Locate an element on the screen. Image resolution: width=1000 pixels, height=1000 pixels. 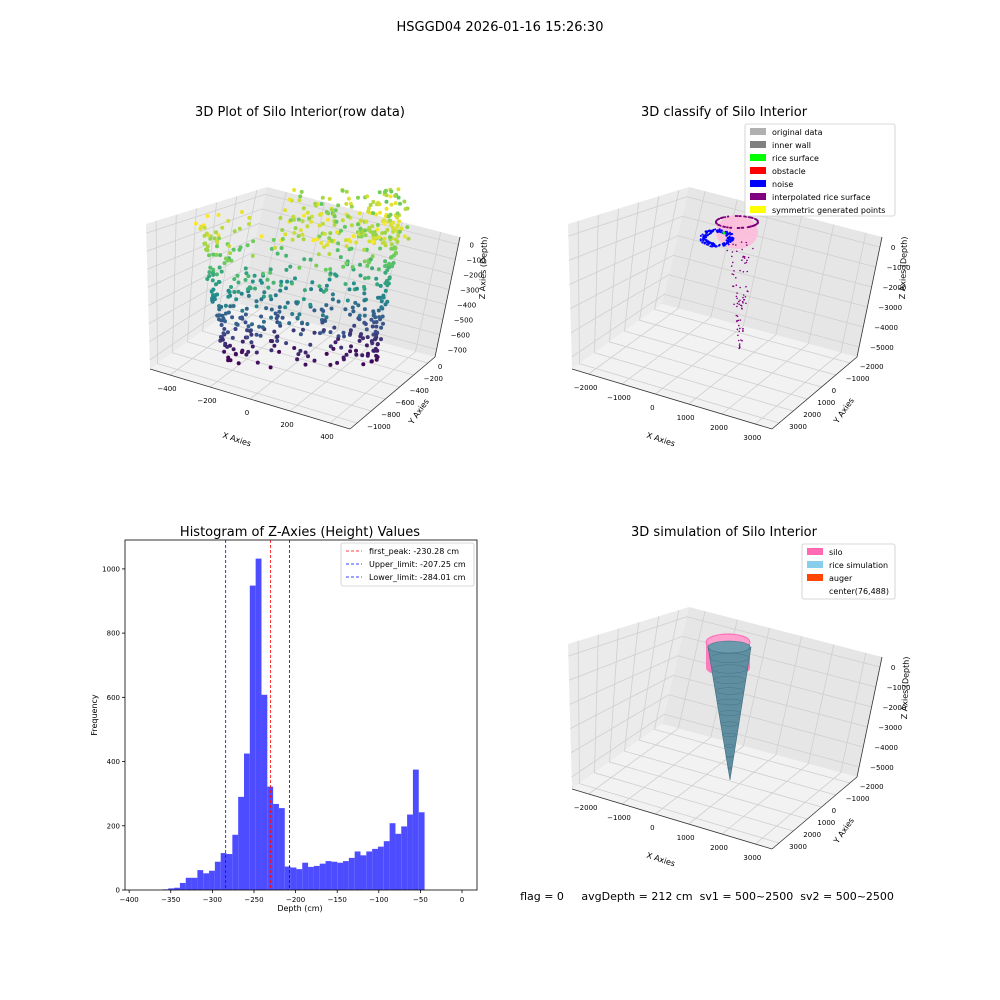
z-gridline is located at coordinates (722, 241).